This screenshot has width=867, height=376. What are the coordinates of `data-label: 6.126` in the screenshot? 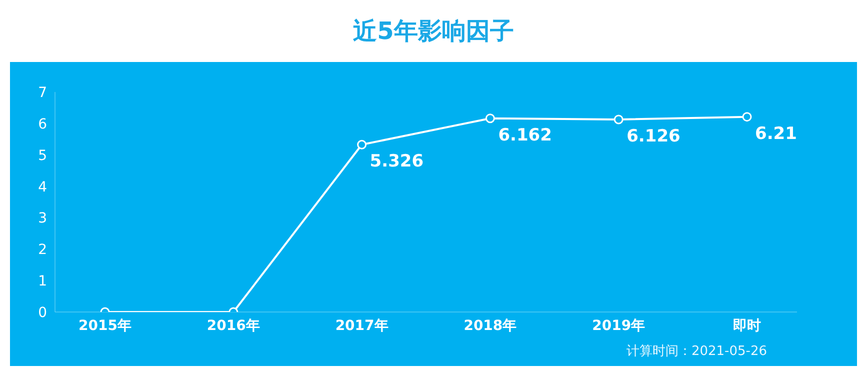 It's located at (653, 136).